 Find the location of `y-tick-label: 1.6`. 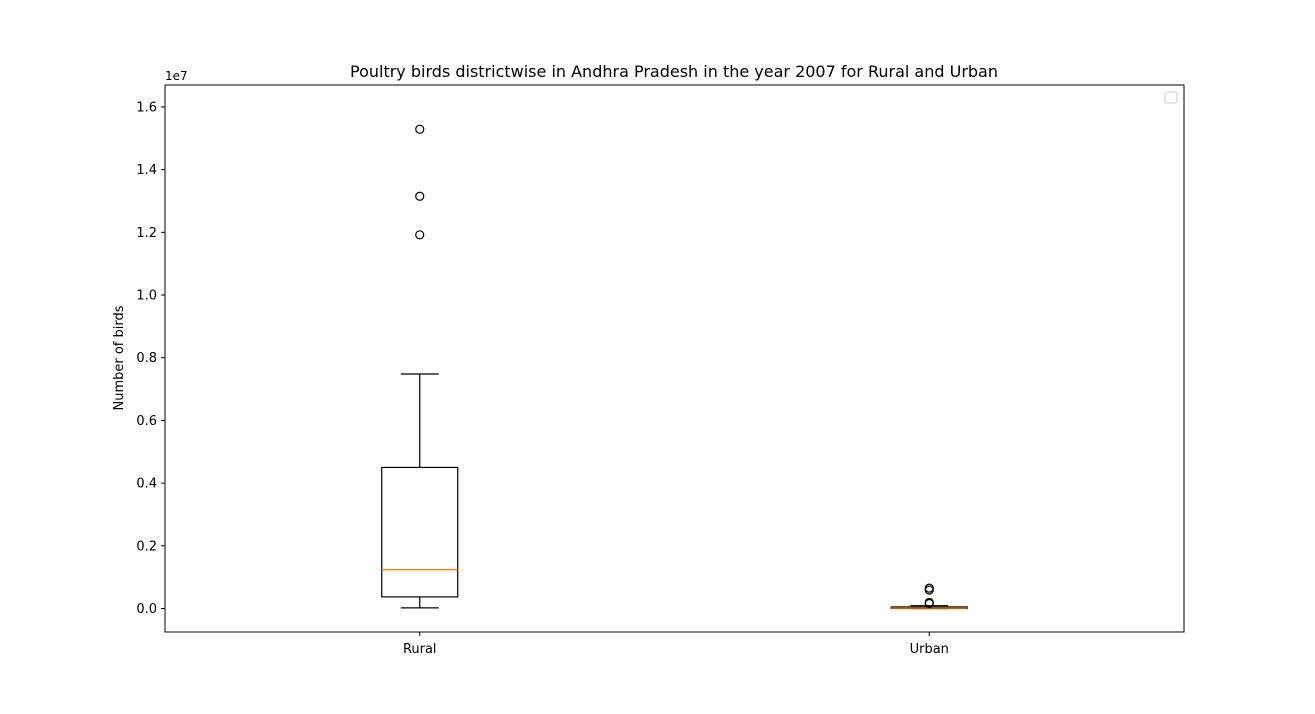

y-tick-label: 1.6 is located at coordinates (146, 107).